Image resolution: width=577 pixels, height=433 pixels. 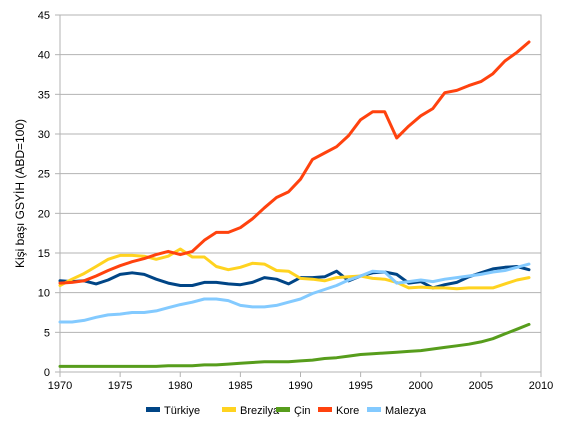 I want to click on y-axis-label: Kişi başı GSYİH (ABD=100), so click(x=20, y=193).